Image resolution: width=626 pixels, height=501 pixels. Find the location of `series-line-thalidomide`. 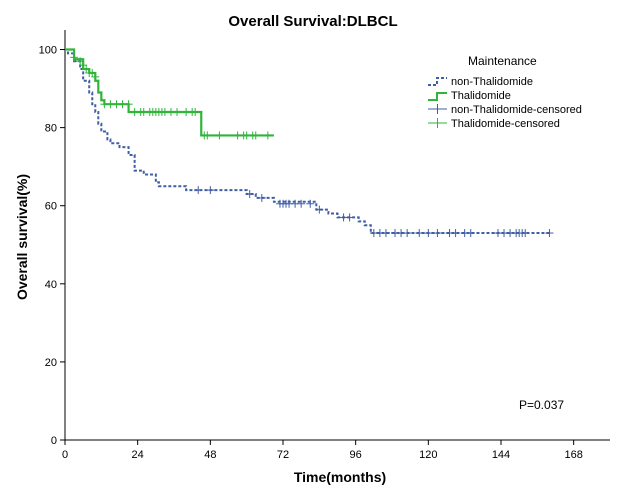

series-line-thalidomide is located at coordinates (169, 92).